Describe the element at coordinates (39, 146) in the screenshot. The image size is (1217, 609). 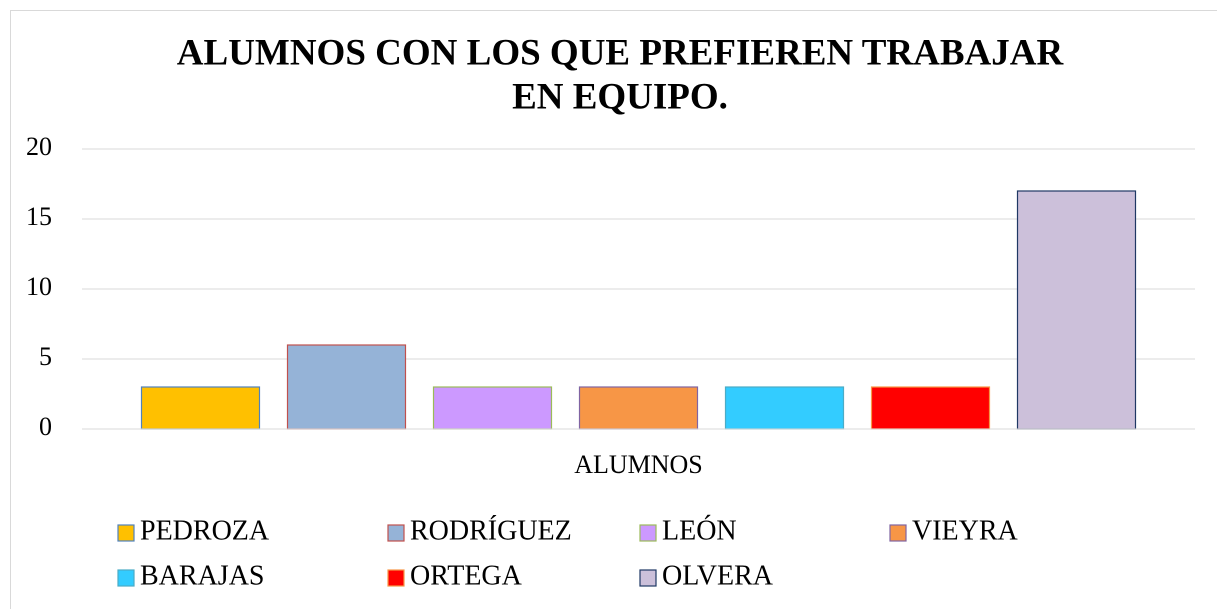
I see `y-tick-label: 20` at that location.